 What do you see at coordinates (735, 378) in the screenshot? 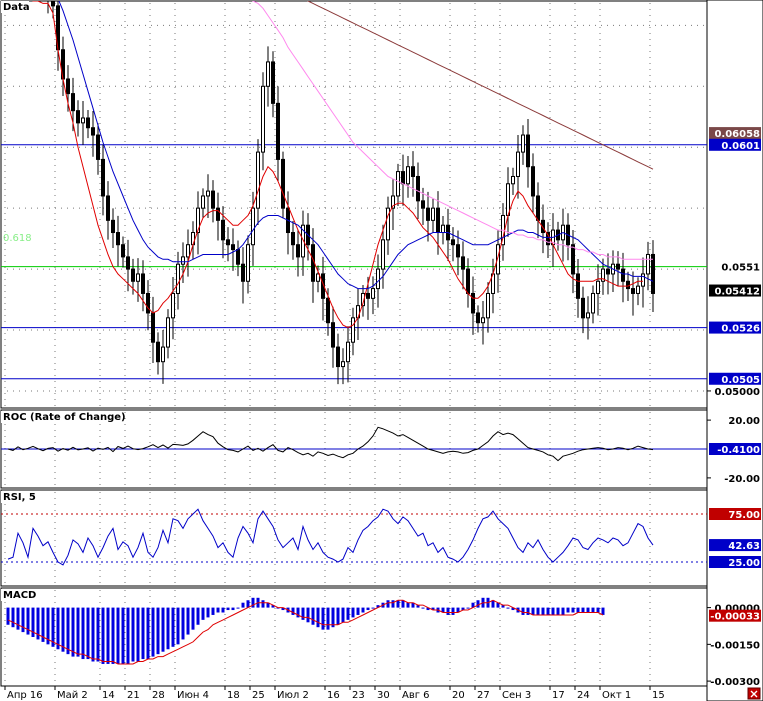
I see `price-badge-5-bg` at bounding box center [735, 378].